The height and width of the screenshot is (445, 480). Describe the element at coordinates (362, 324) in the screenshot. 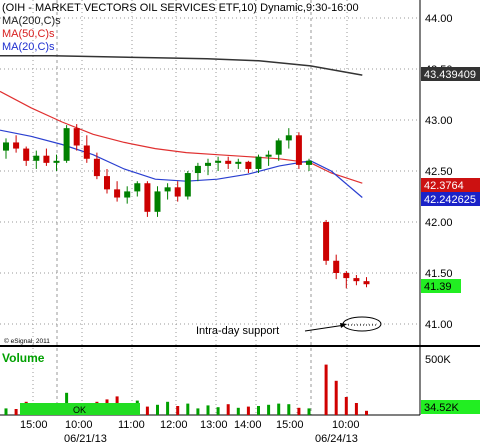

I see `support-circle` at that location.